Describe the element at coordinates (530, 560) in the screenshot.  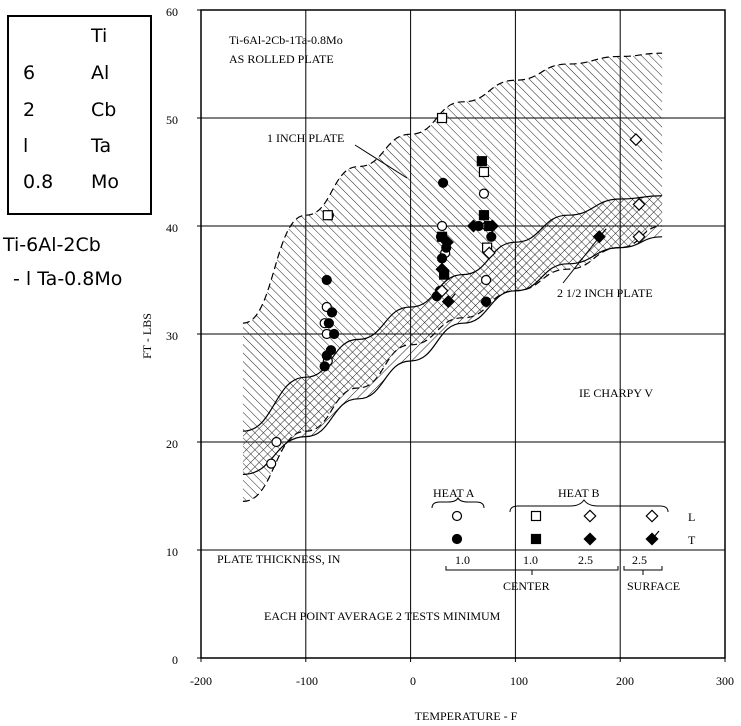
I see `legend-thick-b1: 1.0` at that location.